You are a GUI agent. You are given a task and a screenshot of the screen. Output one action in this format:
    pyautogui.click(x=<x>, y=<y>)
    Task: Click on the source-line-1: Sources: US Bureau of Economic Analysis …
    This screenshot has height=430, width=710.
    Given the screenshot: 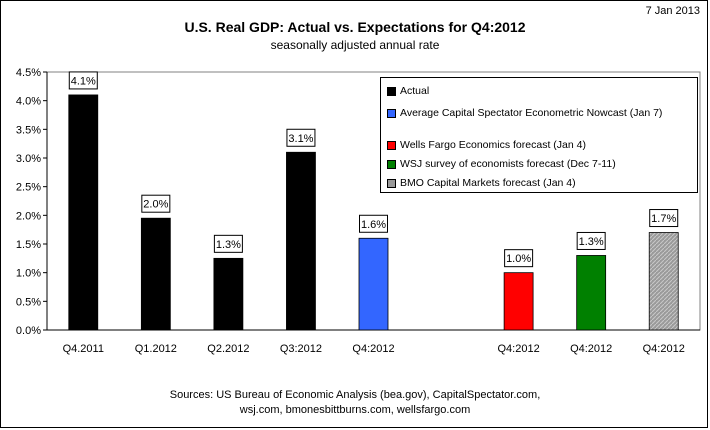 What is the action you would take?
    pyautogui.click(x=355, y=395)
    